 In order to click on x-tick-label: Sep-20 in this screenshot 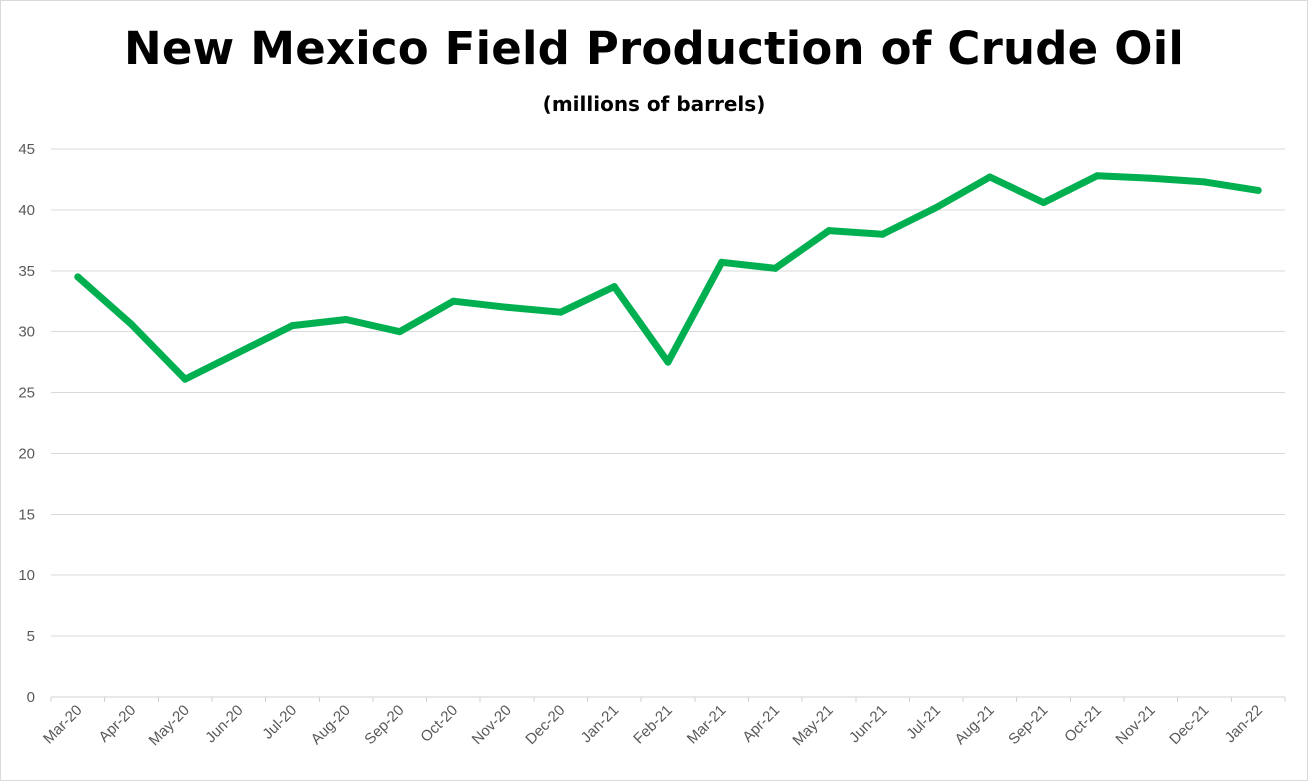, I will do `click(384, 725)`.